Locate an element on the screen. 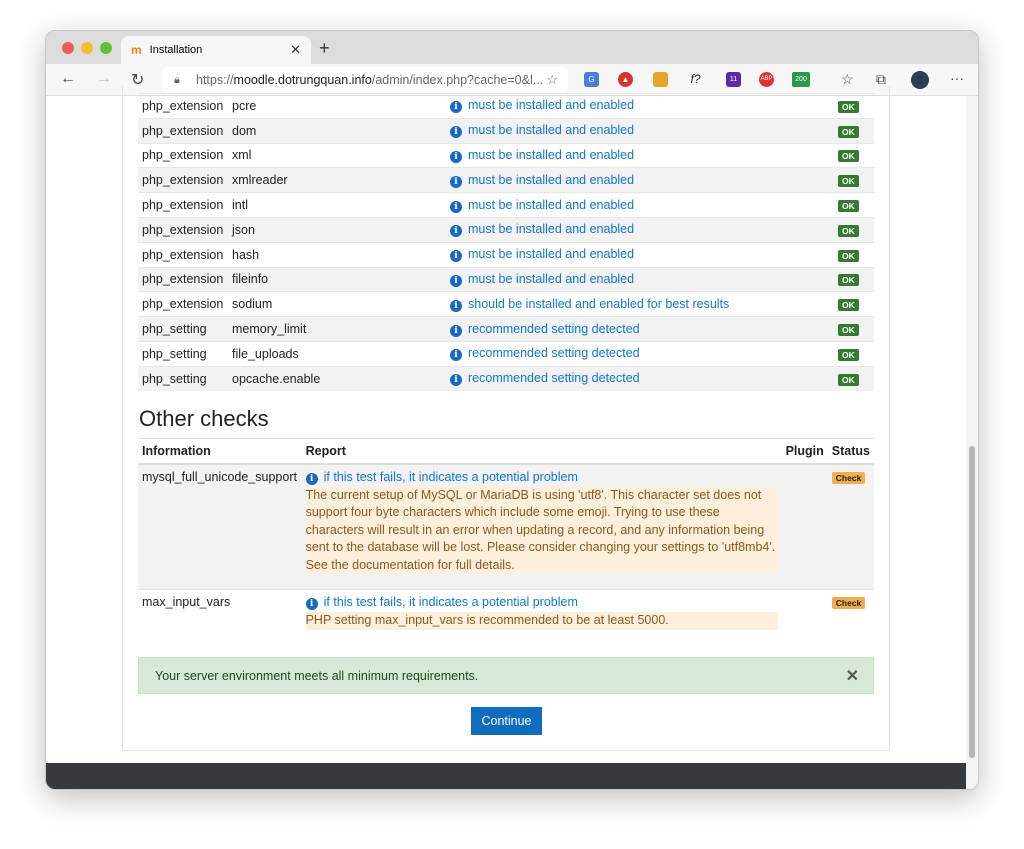  favorites-icon: ☆ is located at coordinates (847, 79).